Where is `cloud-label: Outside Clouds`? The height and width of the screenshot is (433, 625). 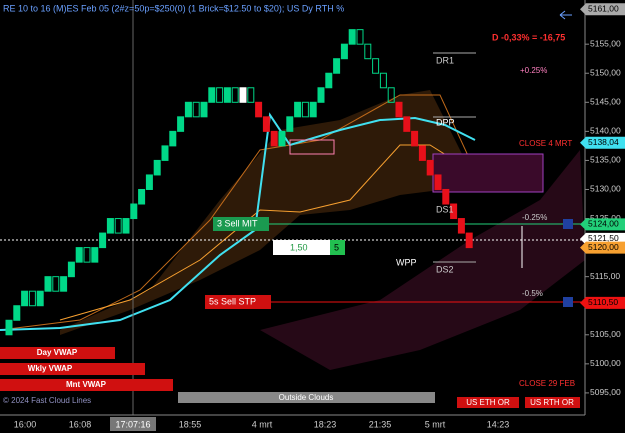 cloud-label: Outside Clouds is located at coordinates (306, 397).